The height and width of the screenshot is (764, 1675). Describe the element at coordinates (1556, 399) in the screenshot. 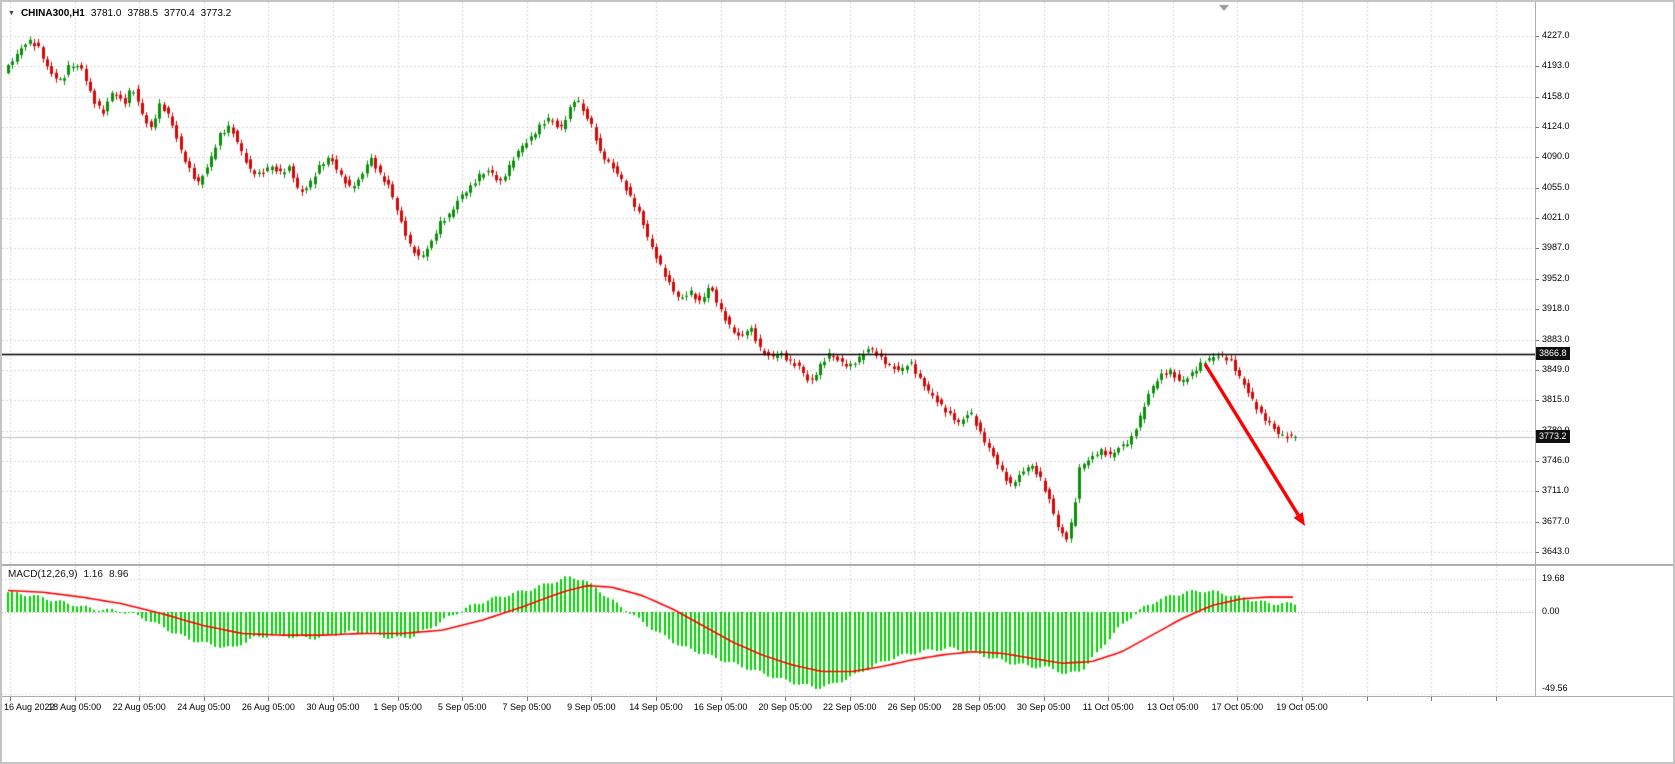

I see `price-axis-label: 3815.0` at that location.